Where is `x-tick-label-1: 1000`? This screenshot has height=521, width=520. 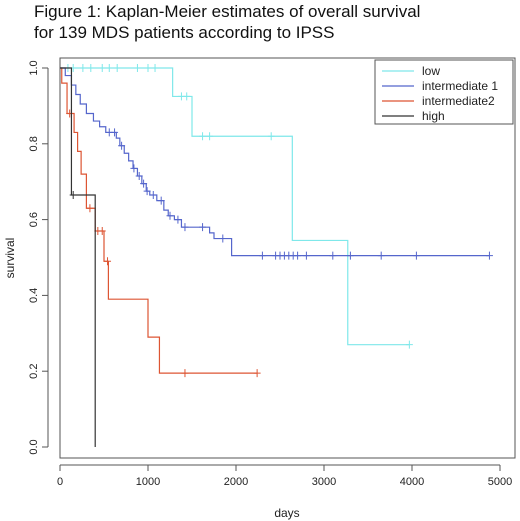 x-tick-label-1: 1000 is located at coordinates (148, 482).